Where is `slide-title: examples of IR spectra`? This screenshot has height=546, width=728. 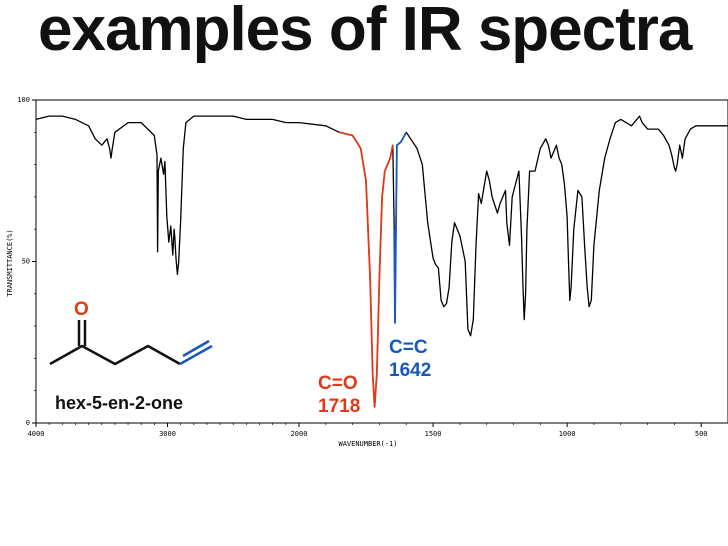
slide-title: examples of IR spectra is located at coordinates (365, 32).